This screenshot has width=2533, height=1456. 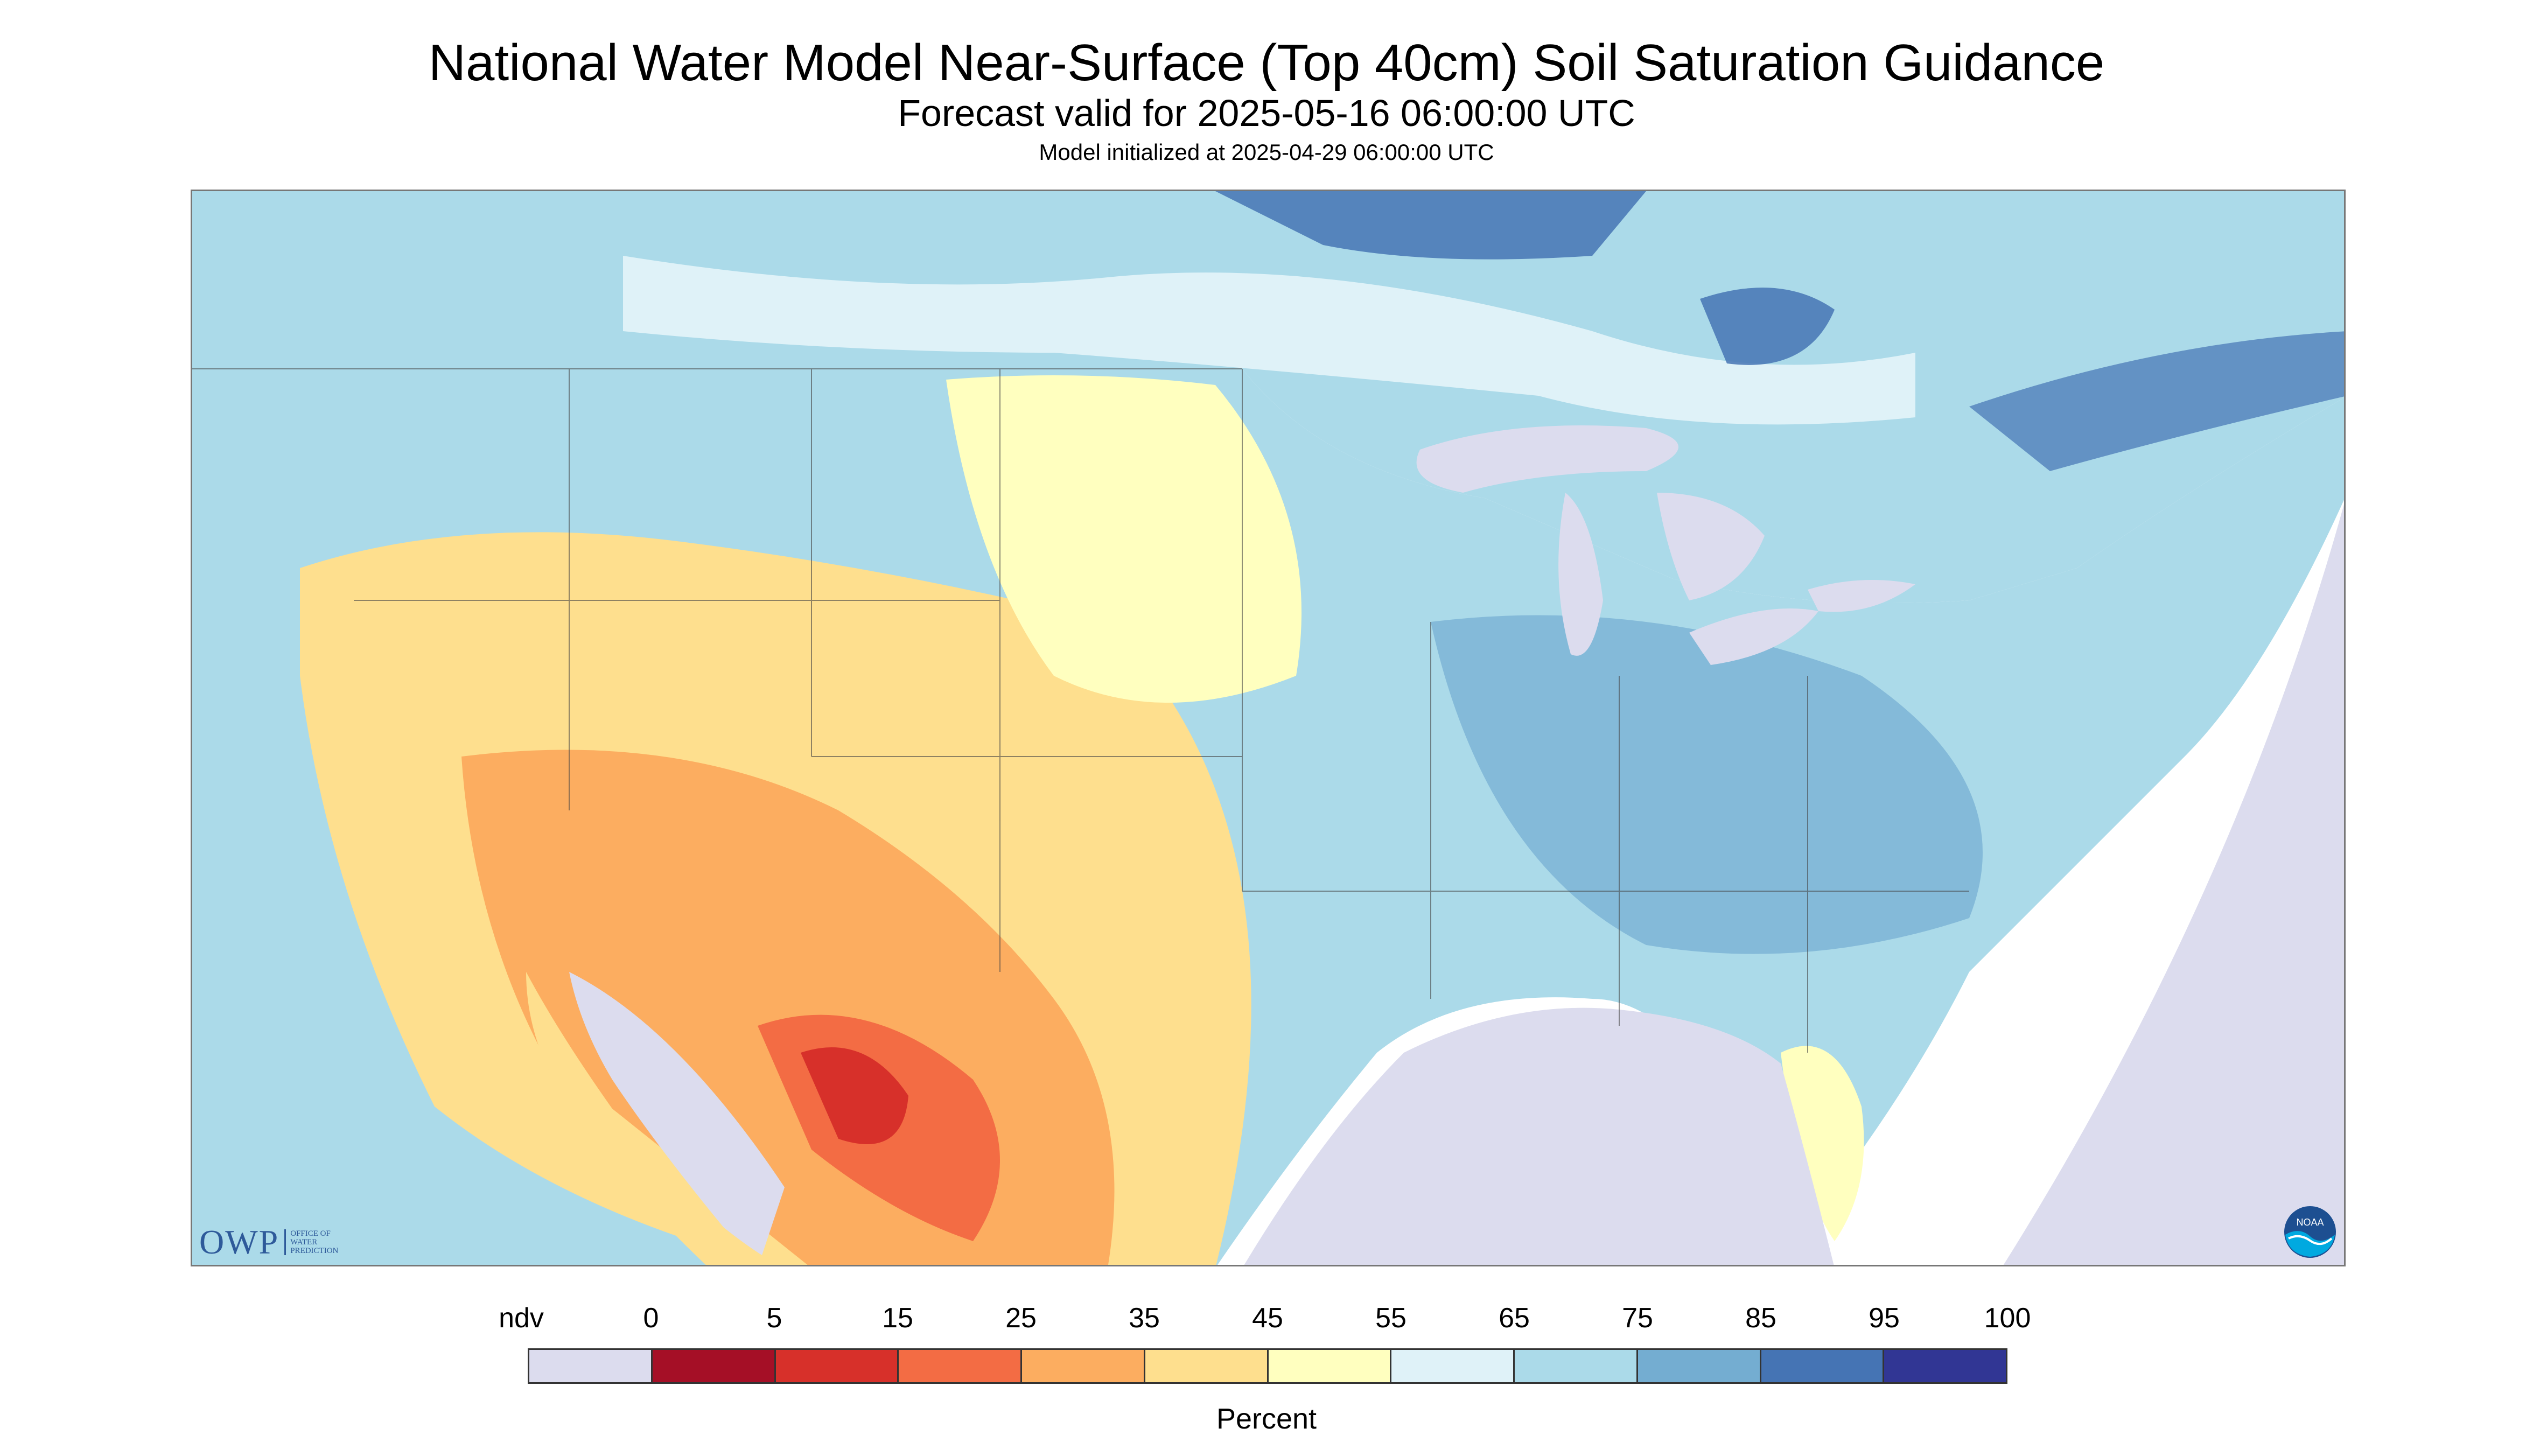 What do you see at coordinates (897, 1318) in the screenshot?
I see `legend-tick-label: 15` at bounding box center [897, 1318].